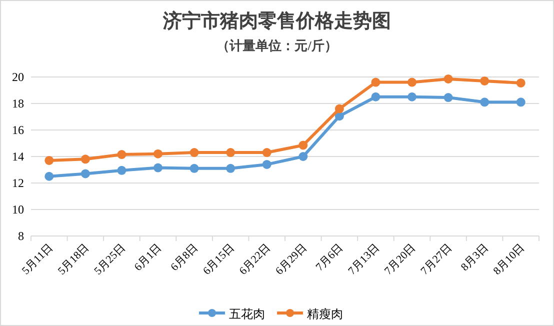 The width and height of the screenshot is (554, 326). I want to click on legend-item: 五花肉, so click(232, 314).